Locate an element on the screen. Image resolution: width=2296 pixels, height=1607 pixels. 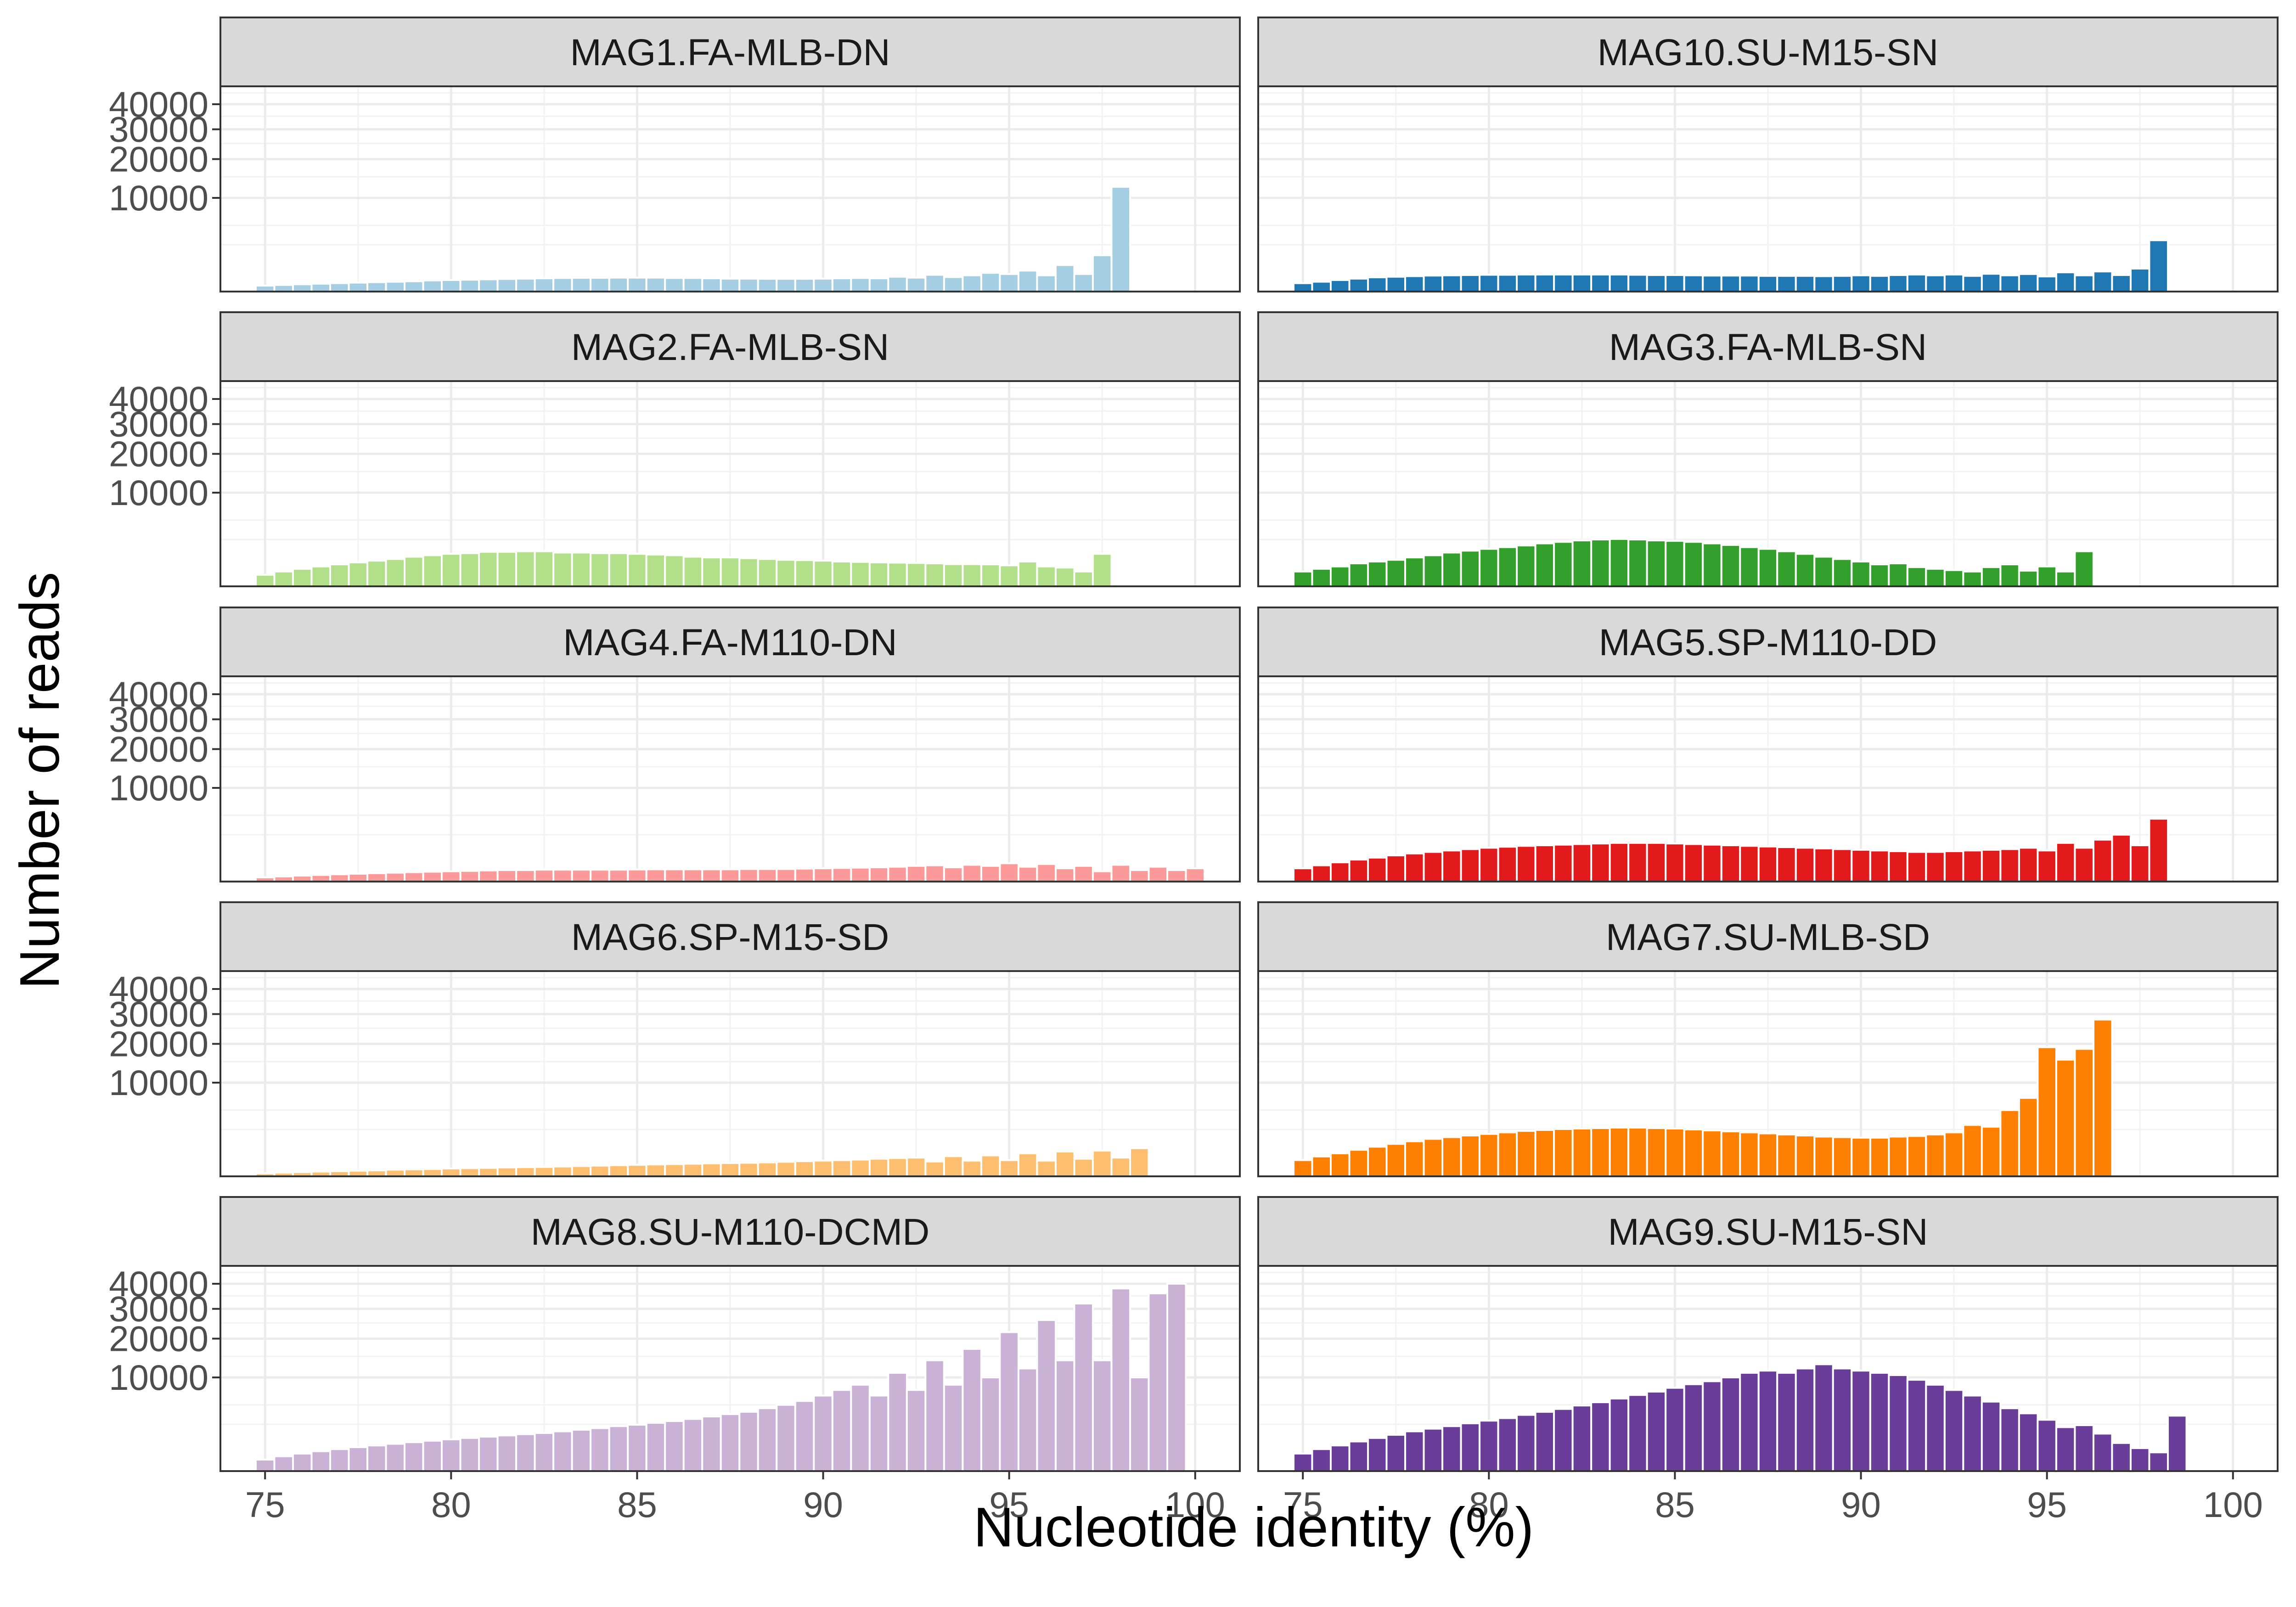
y-tick-label: 10000 is located at coordinates (158, 198).